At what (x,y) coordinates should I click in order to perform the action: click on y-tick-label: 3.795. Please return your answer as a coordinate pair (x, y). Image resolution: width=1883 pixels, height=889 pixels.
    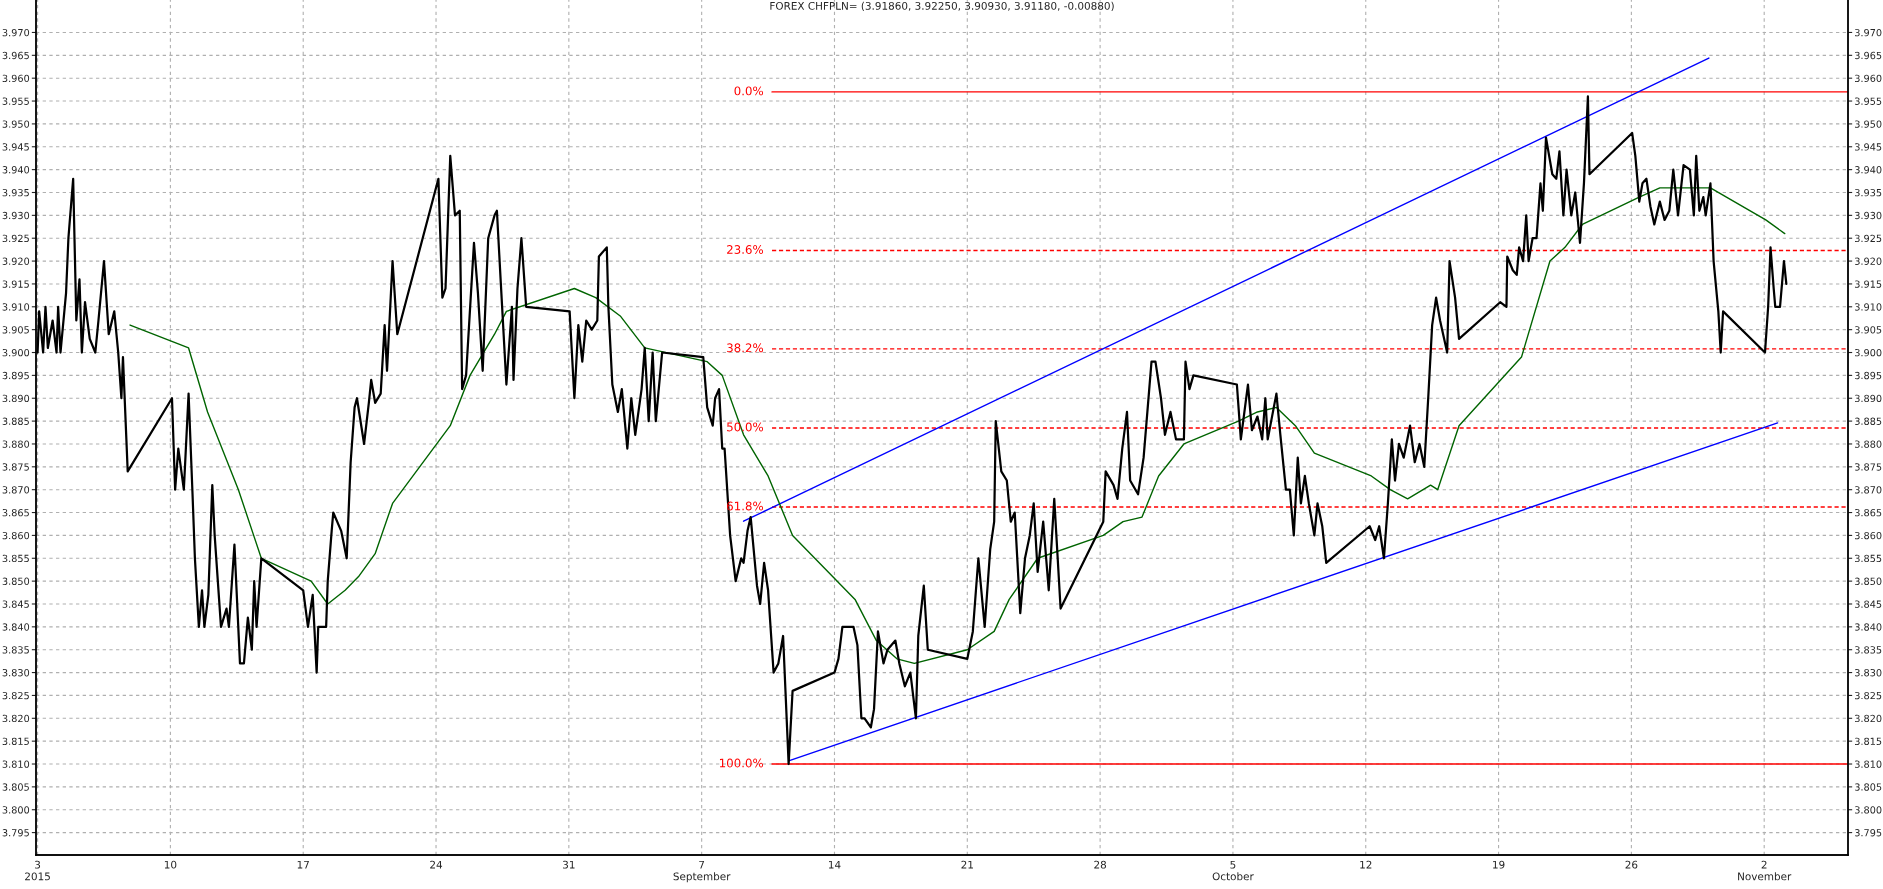
    Looking at the image, I should click on (15, 833).